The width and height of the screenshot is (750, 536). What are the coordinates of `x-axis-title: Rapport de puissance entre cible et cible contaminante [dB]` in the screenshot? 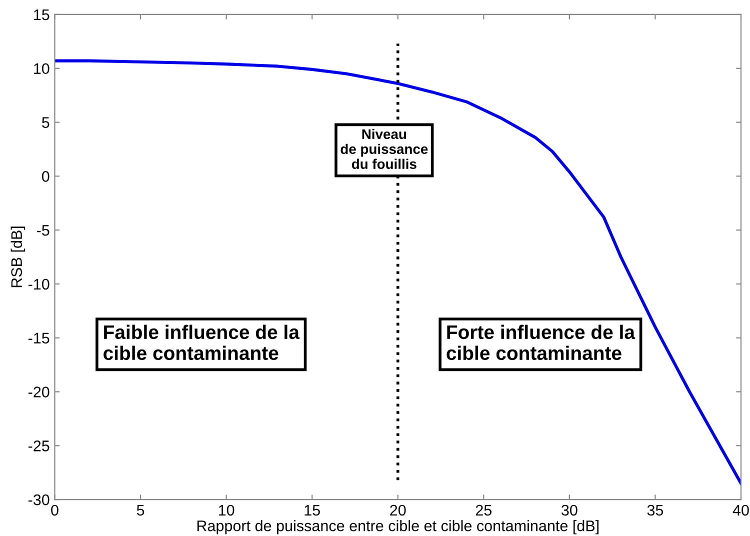 It's located at (398, 527).